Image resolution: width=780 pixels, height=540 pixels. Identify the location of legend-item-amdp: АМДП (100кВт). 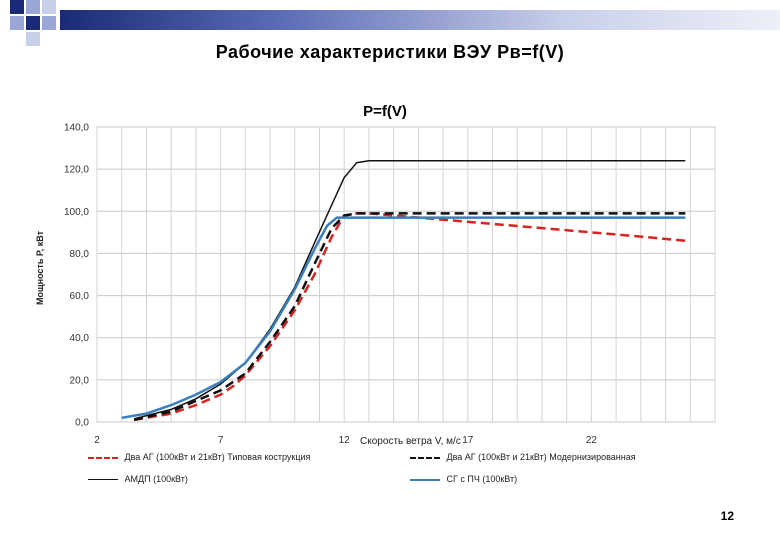
(138, 479).